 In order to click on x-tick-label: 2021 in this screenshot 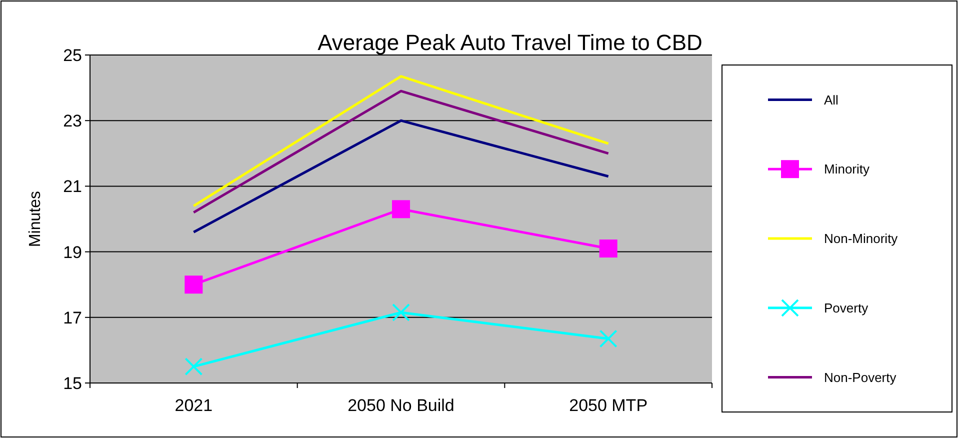, I will do `click(193, 405)`.